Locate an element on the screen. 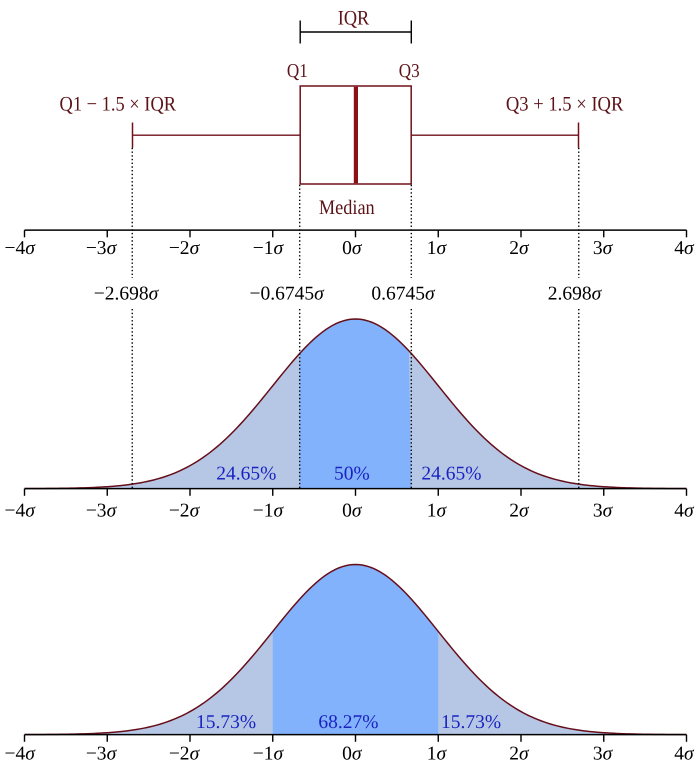  svg-text: Q1 − 1.5 × IQR is located at coordinates (118, 105).